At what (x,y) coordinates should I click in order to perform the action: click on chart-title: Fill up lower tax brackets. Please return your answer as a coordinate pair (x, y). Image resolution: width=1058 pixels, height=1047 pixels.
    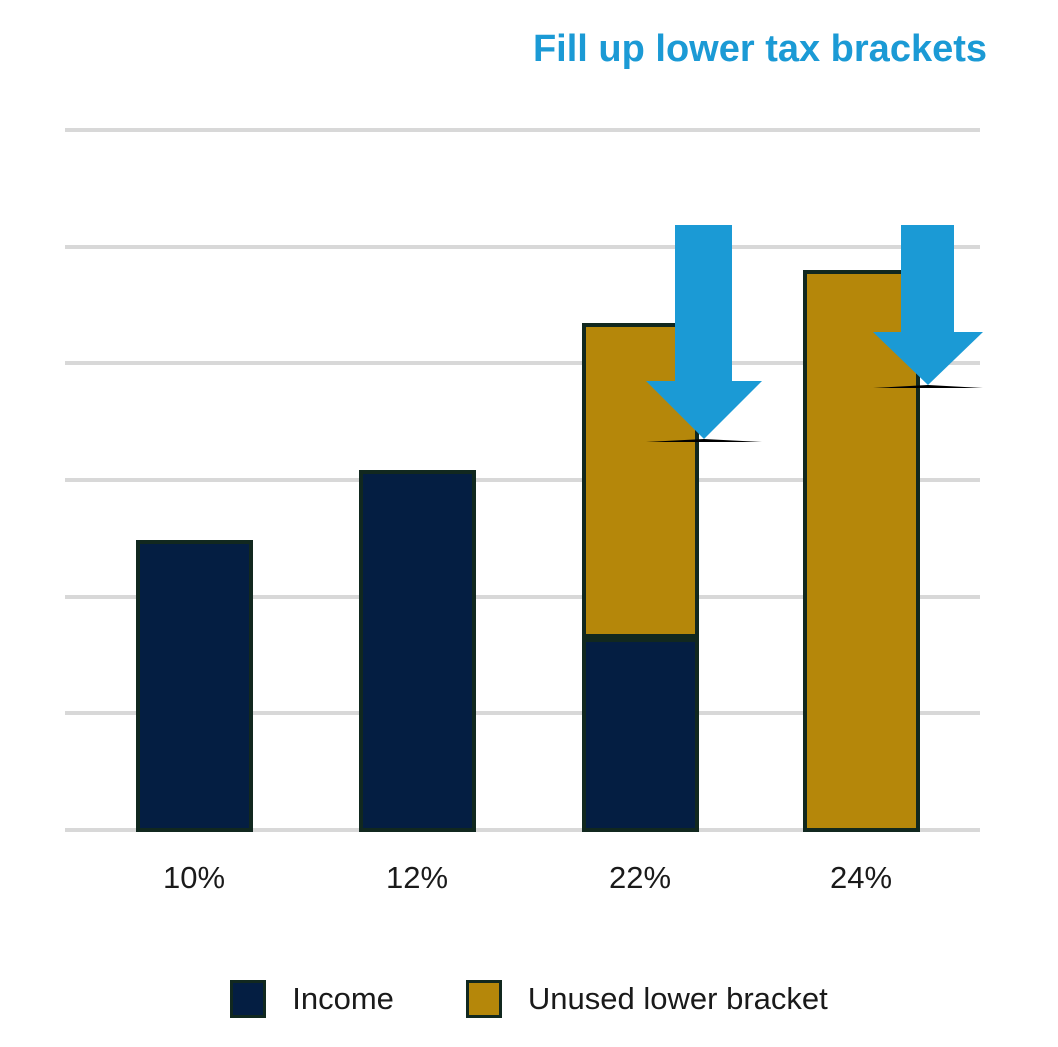
    Looking at the image, I should click on (760, 49).